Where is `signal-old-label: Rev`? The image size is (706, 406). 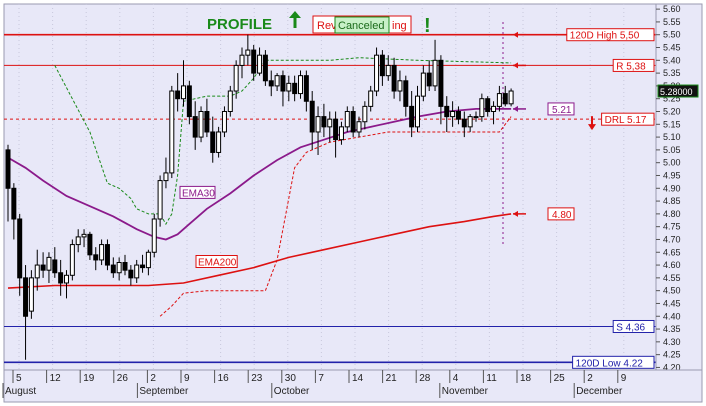 signal-old-label: Rev is located at coordinates (327, 26).